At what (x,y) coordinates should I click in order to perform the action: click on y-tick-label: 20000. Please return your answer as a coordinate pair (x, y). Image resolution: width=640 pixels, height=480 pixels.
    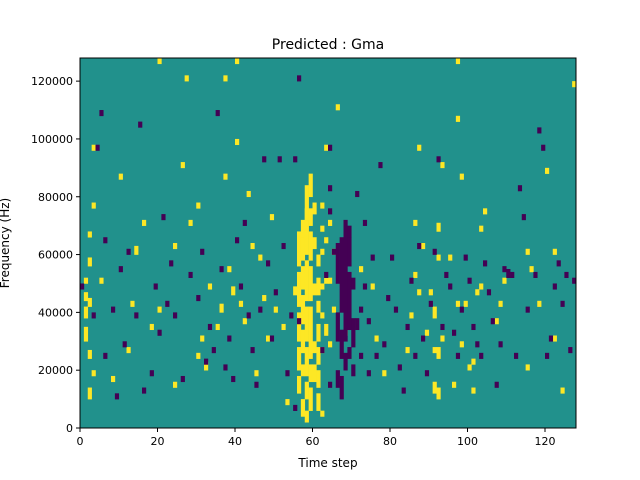
    Looking at the image, I should click on (55, 370).